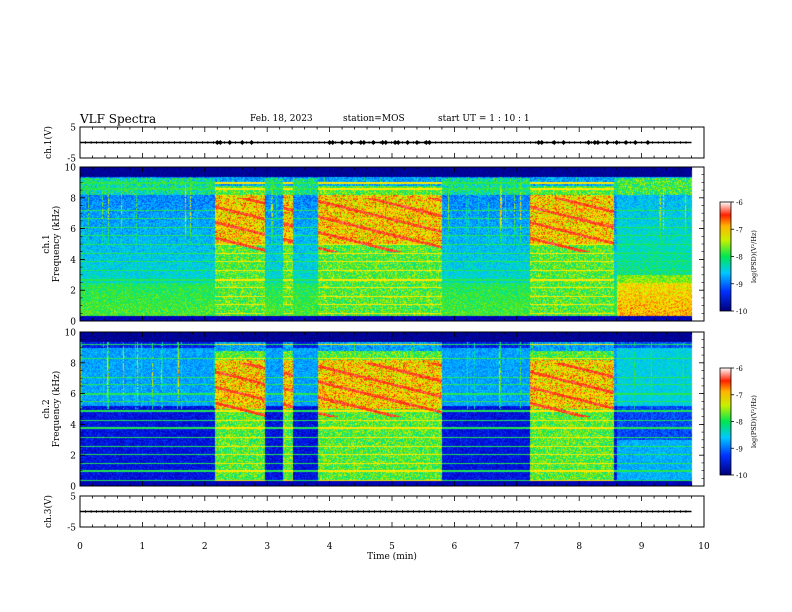  What do you see at coordinates (725, 421) in the screenshot?
I see `ch2-spectrogram-colorbar` at bounding box center [725, 421].